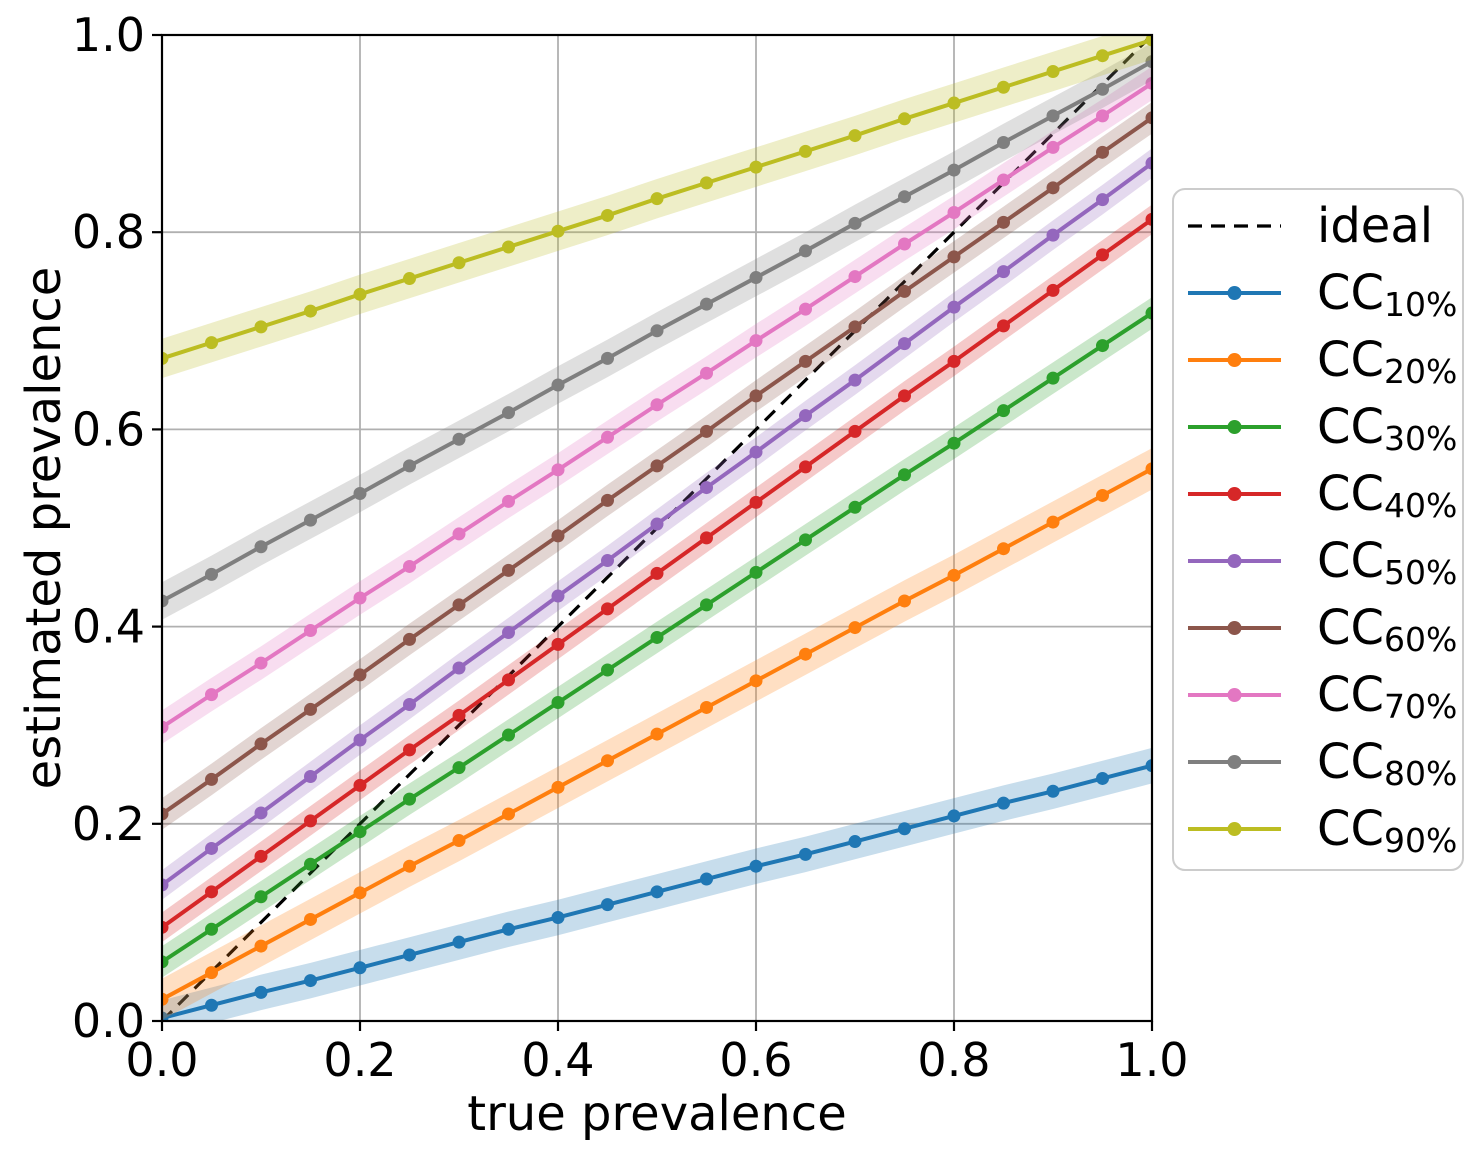  What do you see at coordinates (1420, 639) in the screenshot?
I see `legend-label-subscript: 60%` at bounding box center [1420, 639].